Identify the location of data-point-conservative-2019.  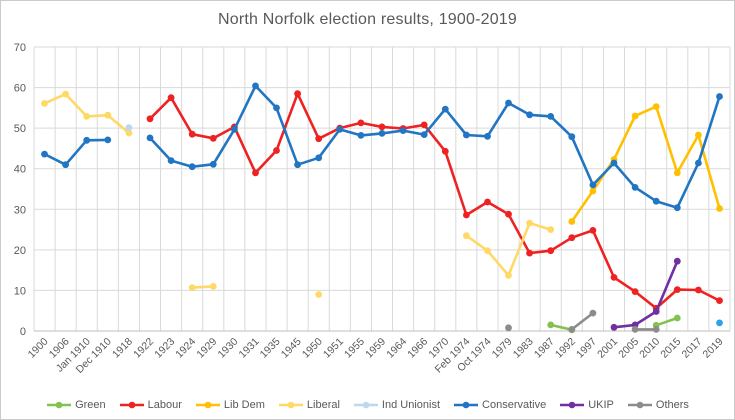
(719, 96).